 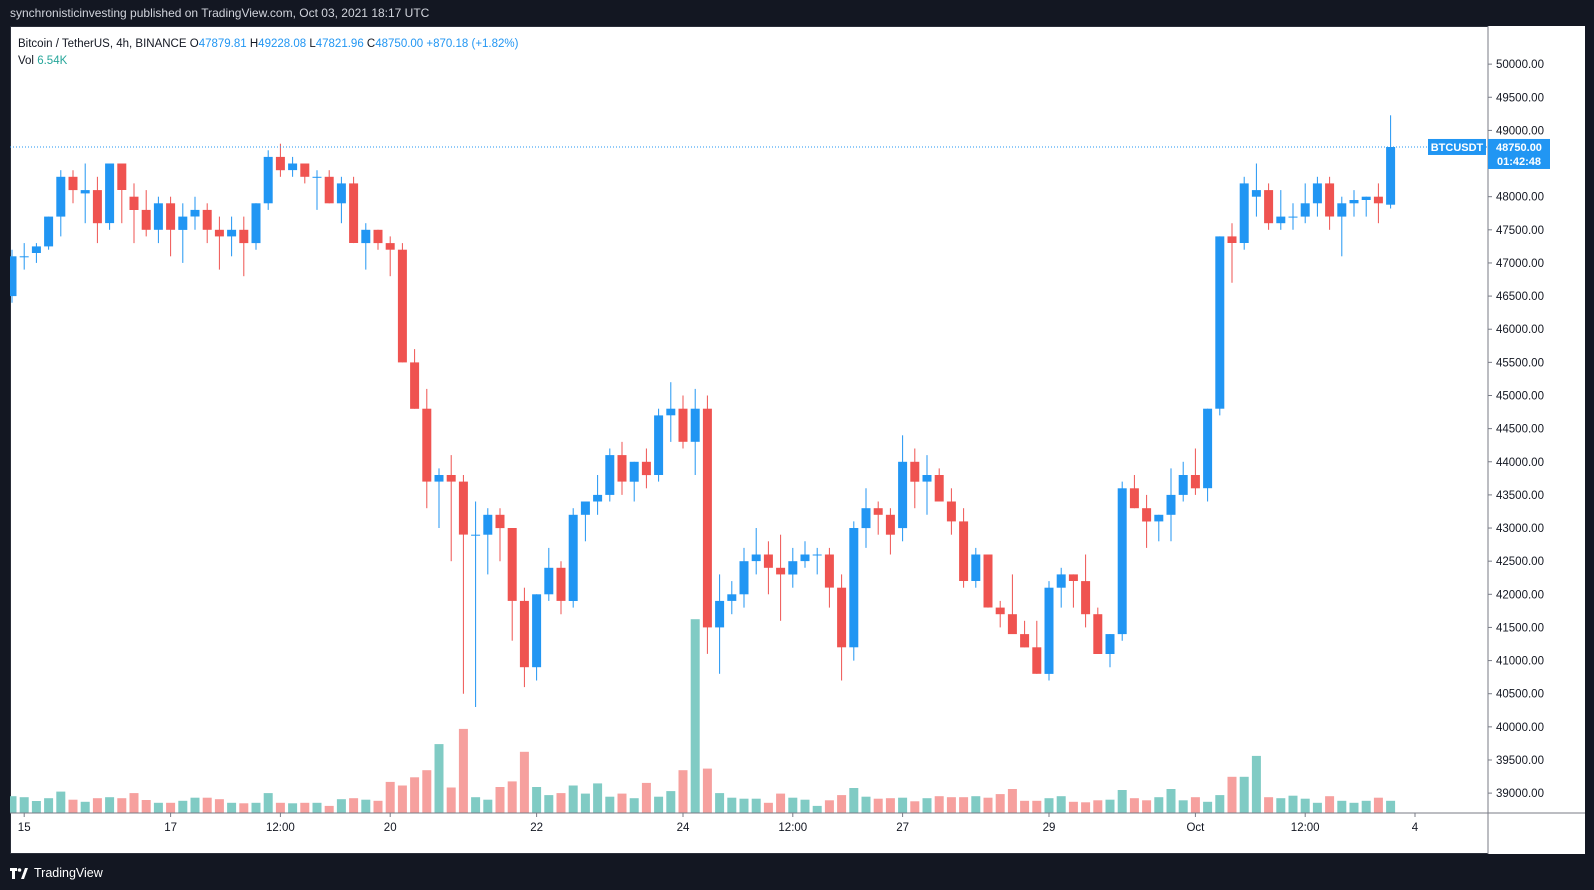 What do you see at coordinates (194, 44) in the screenshot?
I see `open-label: O` at bounding box center [194, 44].